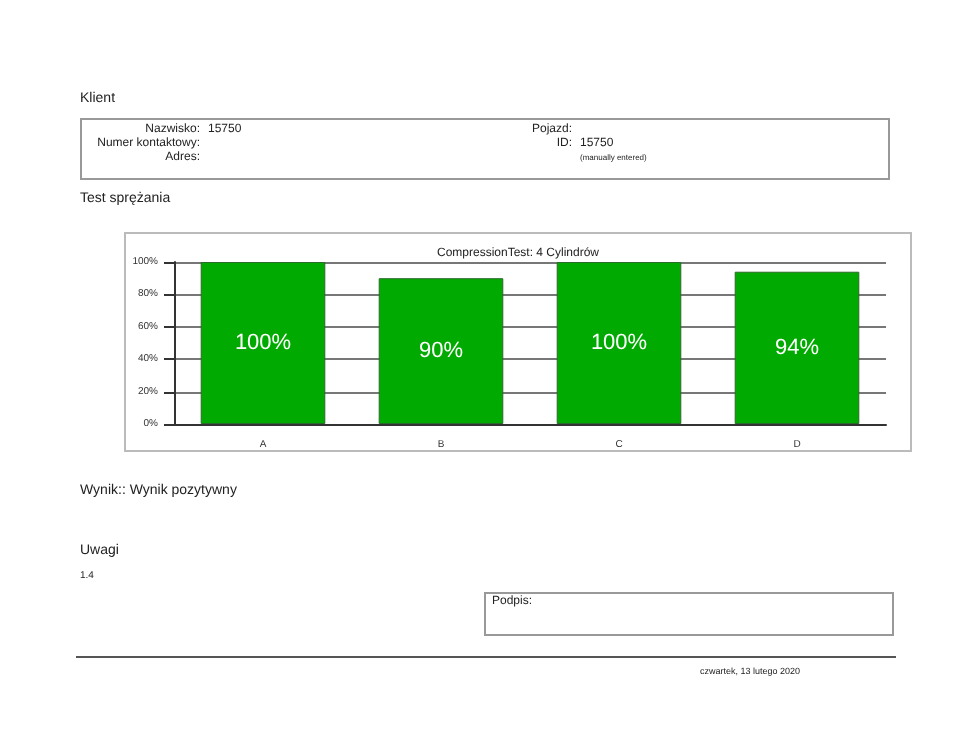 Image resolution: width=980 pixels, height=736 pixels. I want to click on data-label: 94%, so click(797, 347).